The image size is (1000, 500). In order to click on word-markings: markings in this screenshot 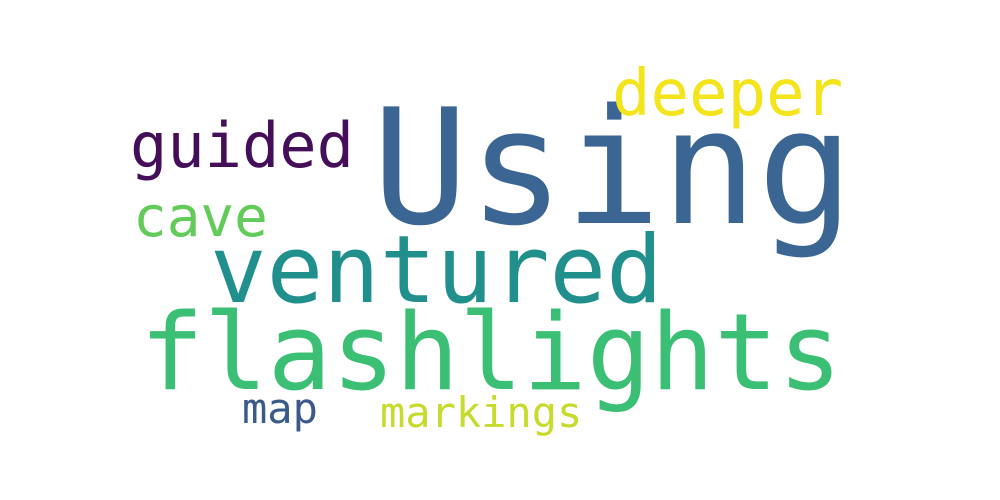, I will do `click(481, 412)`.